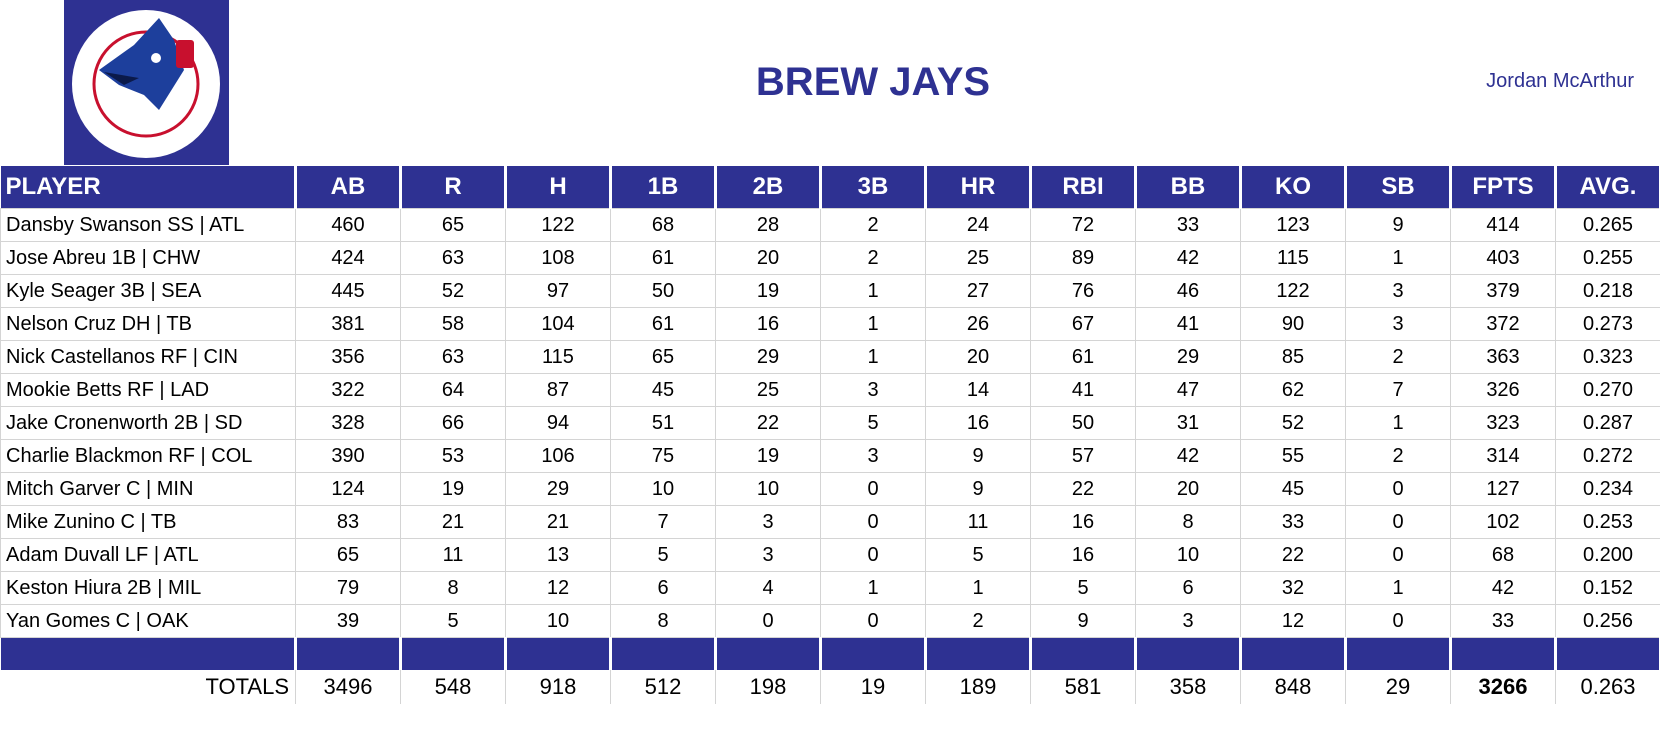 This screenshot has height=736, width=1660. Describe the element at coordinates (830, 653) in the screenshot. I see `separator-row` at that location.